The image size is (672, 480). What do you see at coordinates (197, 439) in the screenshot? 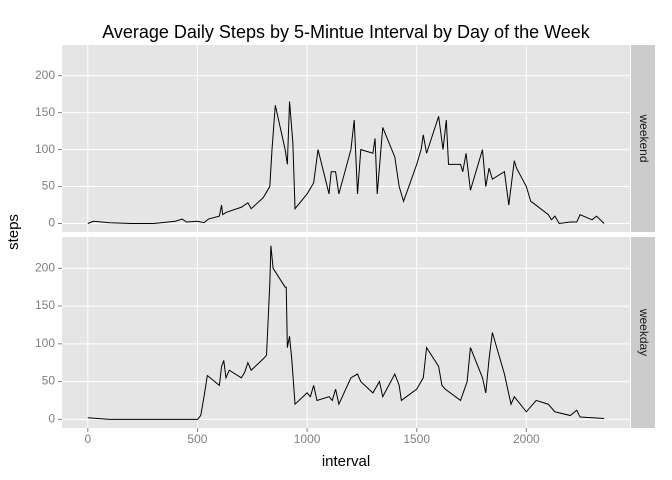
I see `x-tick-label: 500` at bounding box center [197, 439].